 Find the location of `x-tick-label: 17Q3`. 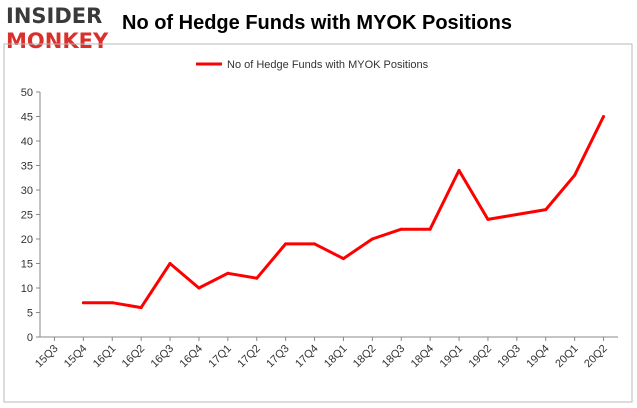

x-tick-label: 17Q3 is located at coordinates (278, 357).